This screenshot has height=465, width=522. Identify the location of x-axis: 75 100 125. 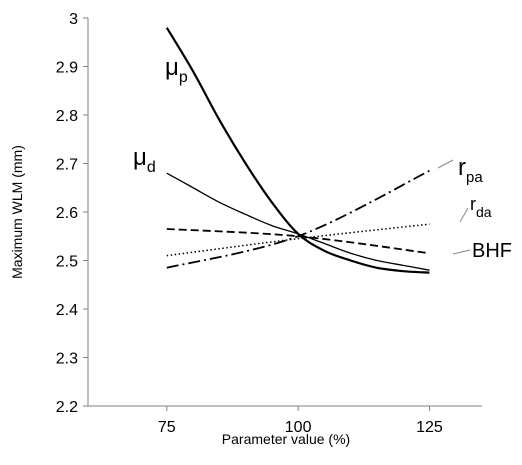
(285, 420).